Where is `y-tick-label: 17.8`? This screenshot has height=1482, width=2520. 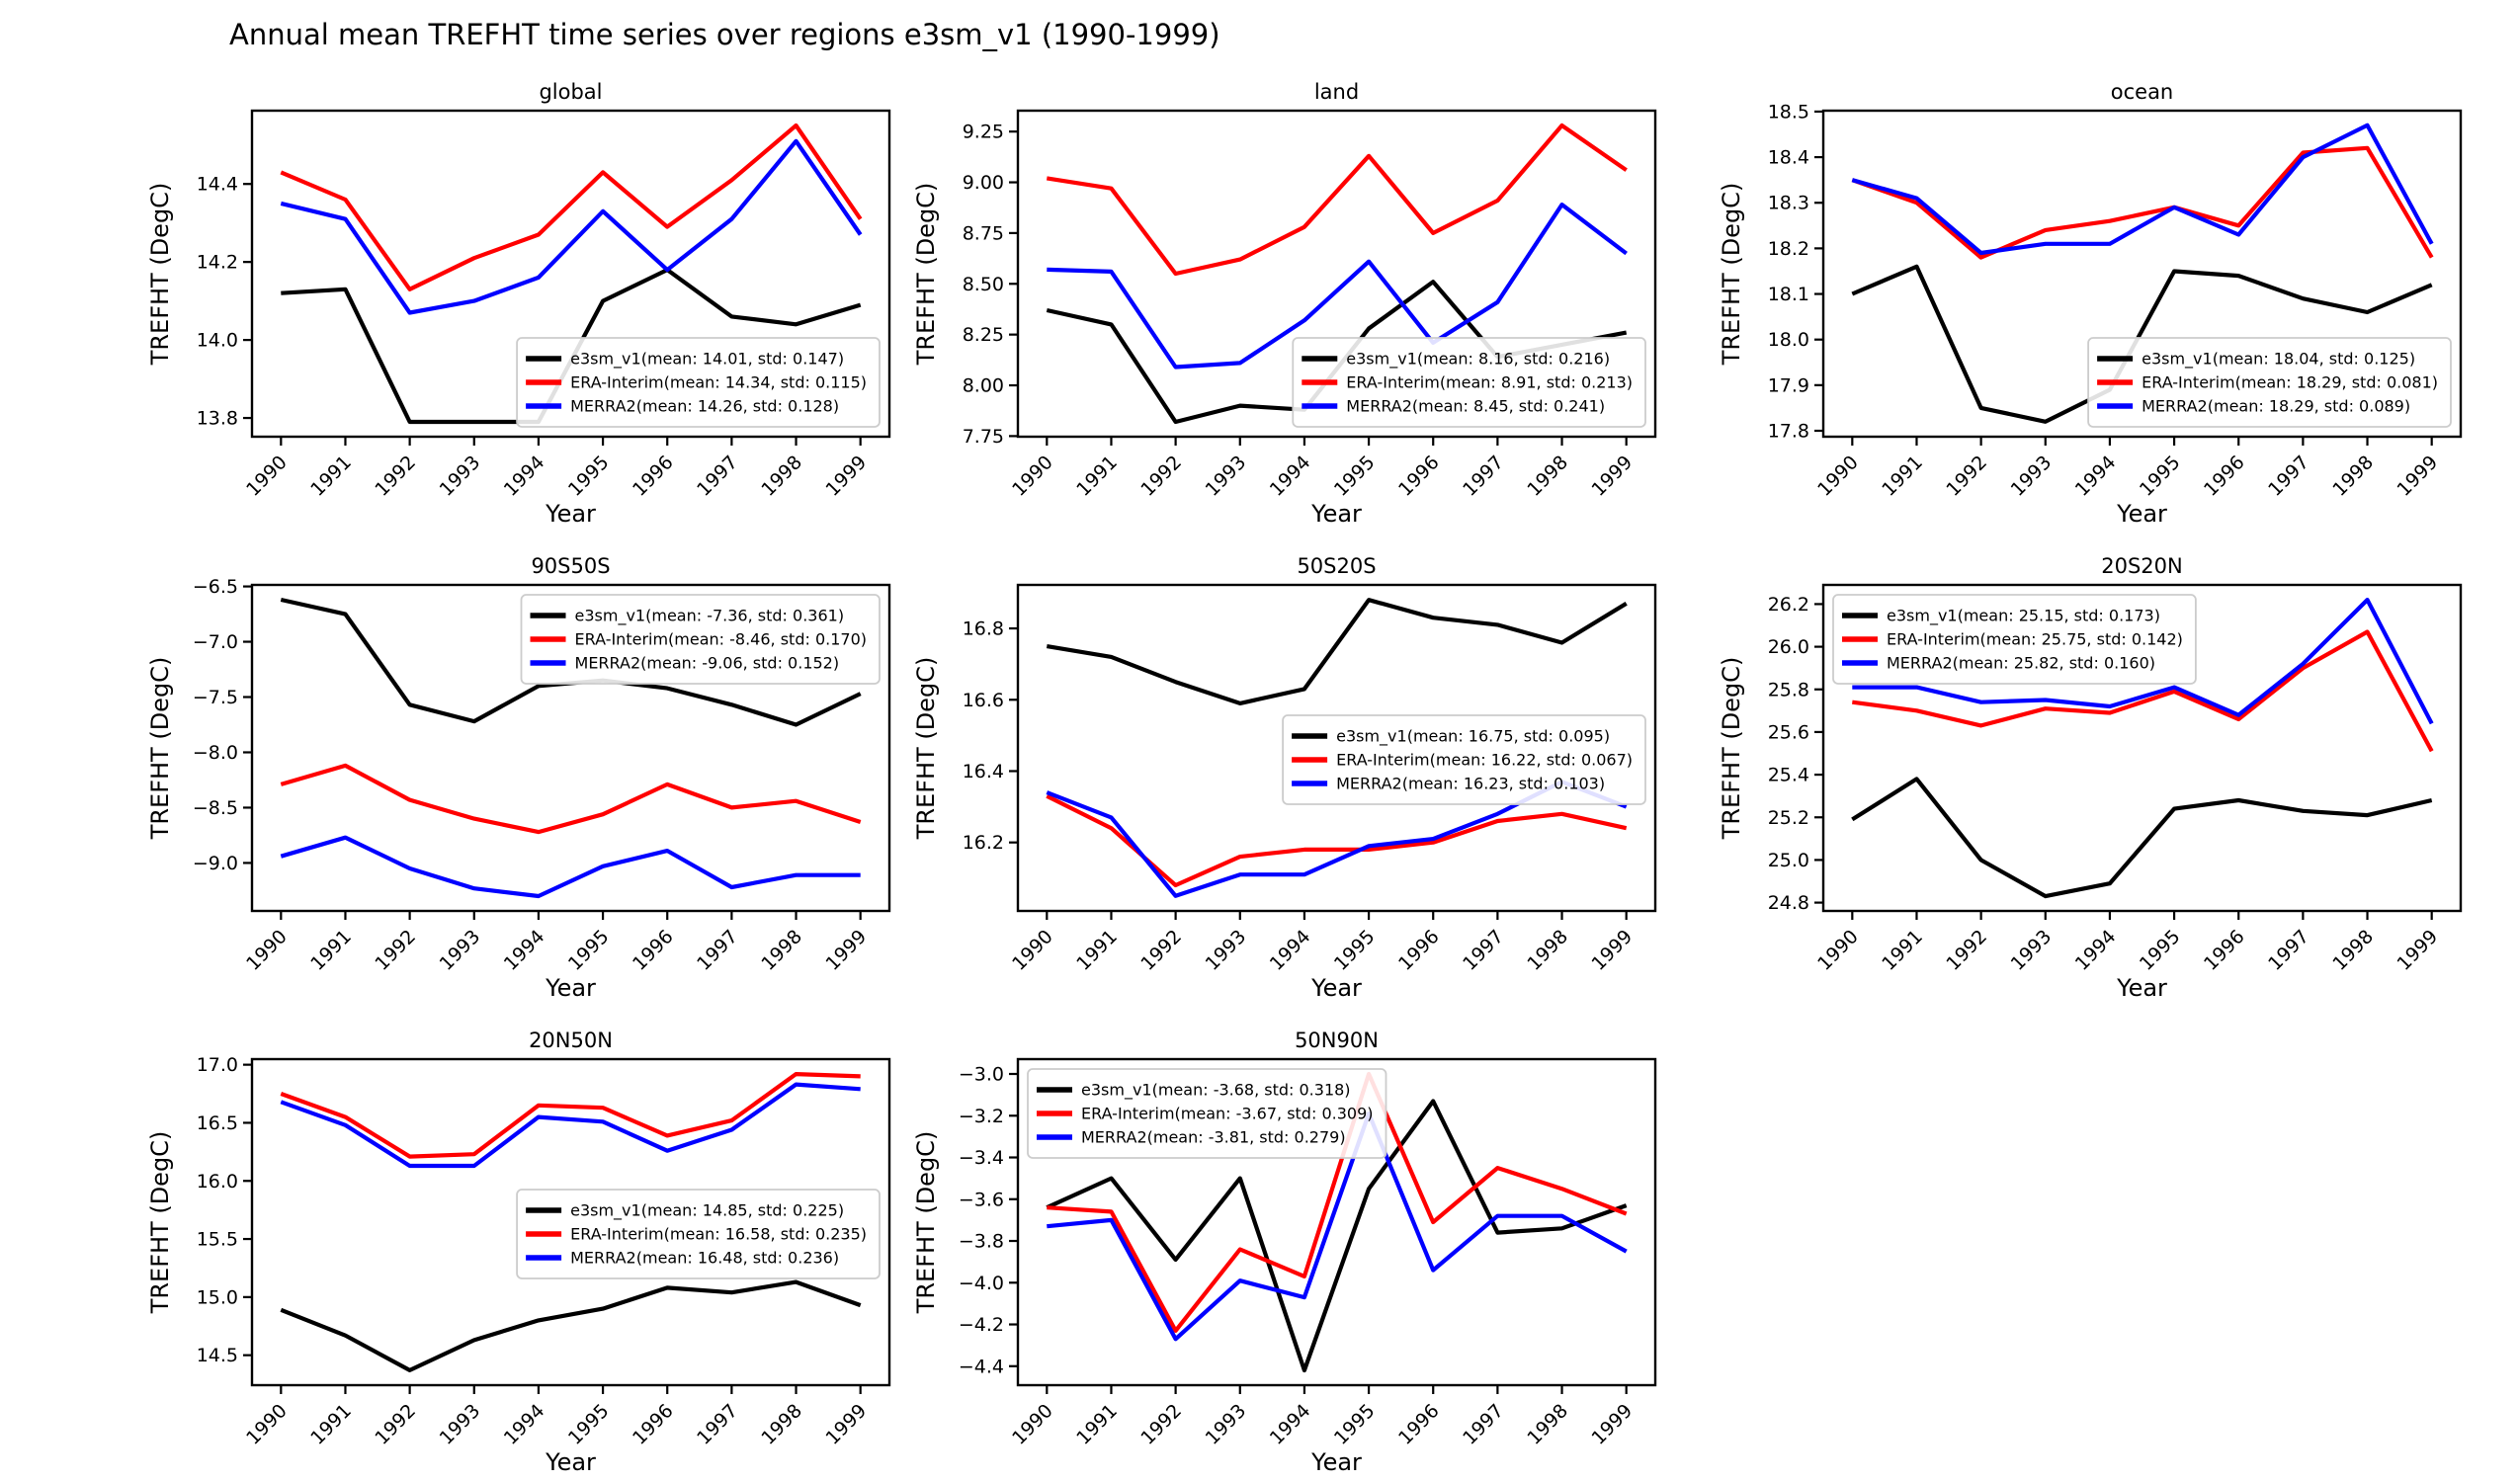
y-tick-label: 17.8 is located at coordinates (1788, 432).